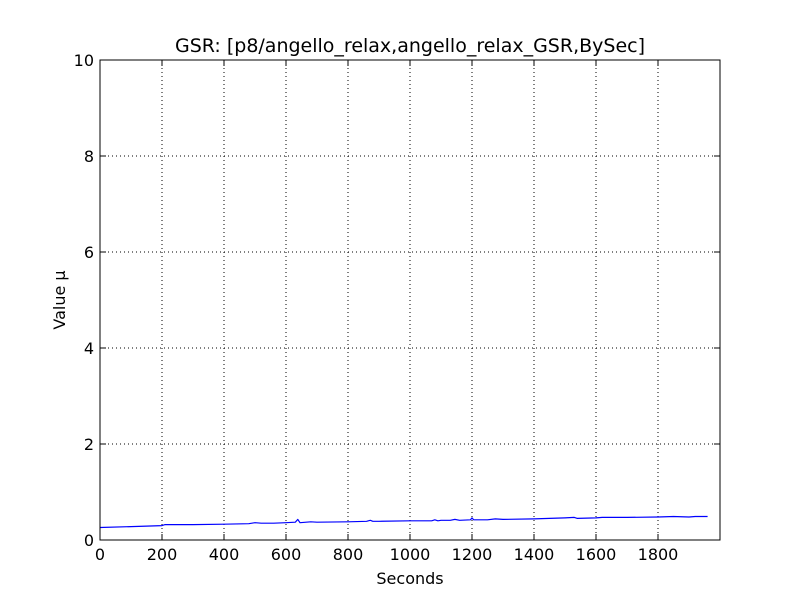 The width and height of the screenshot is (800, 600). What do you see at coordinates (224, 554) in the screenshot?
I see `x-tick-label: 400` at bounding box center [224, 554].